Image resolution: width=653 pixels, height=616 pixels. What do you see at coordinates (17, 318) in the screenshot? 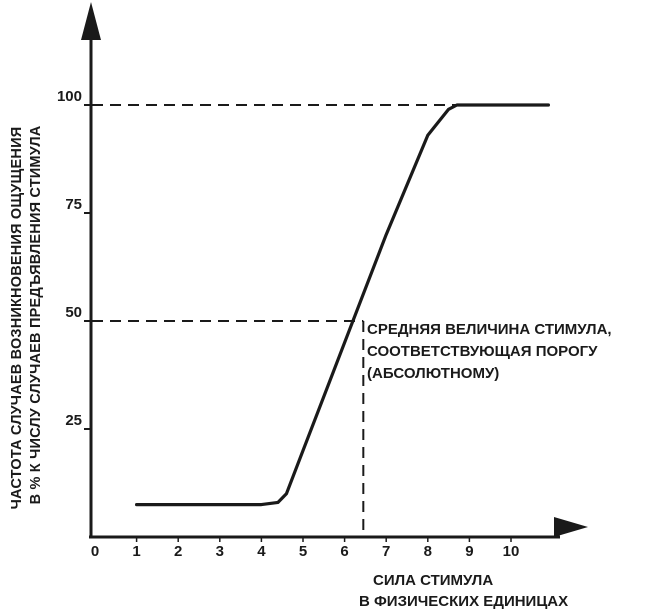
I see `y-axis-label-line-1: ЧАСТОТА СЛУЧАЕВ ВОЗНИКНОВЕНИЯ ОЩУЩЕНИЯ` at bounding box center [17, 318].